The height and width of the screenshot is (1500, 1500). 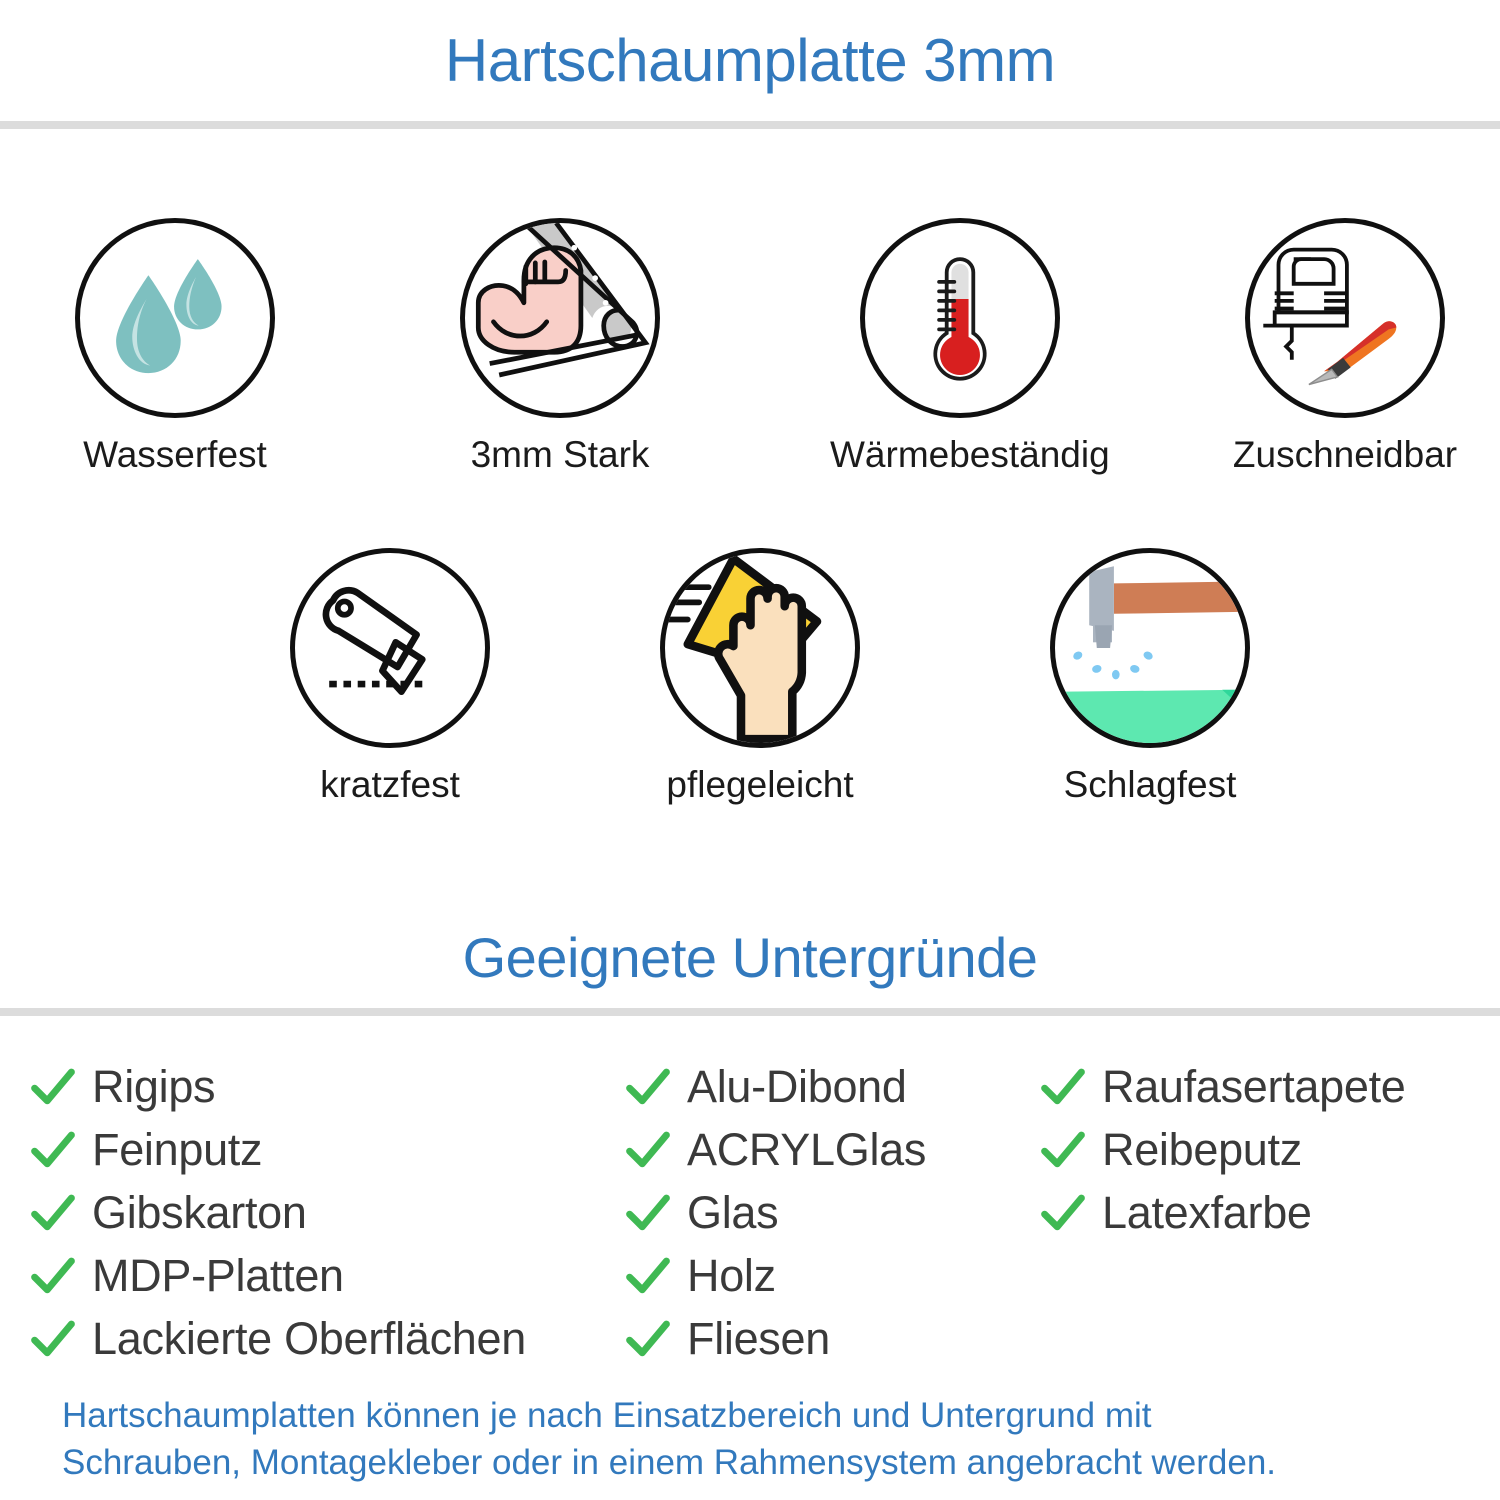 I want to click on feature-waermebestaendig: Wärmebeständig, so click(x=970, y=347).